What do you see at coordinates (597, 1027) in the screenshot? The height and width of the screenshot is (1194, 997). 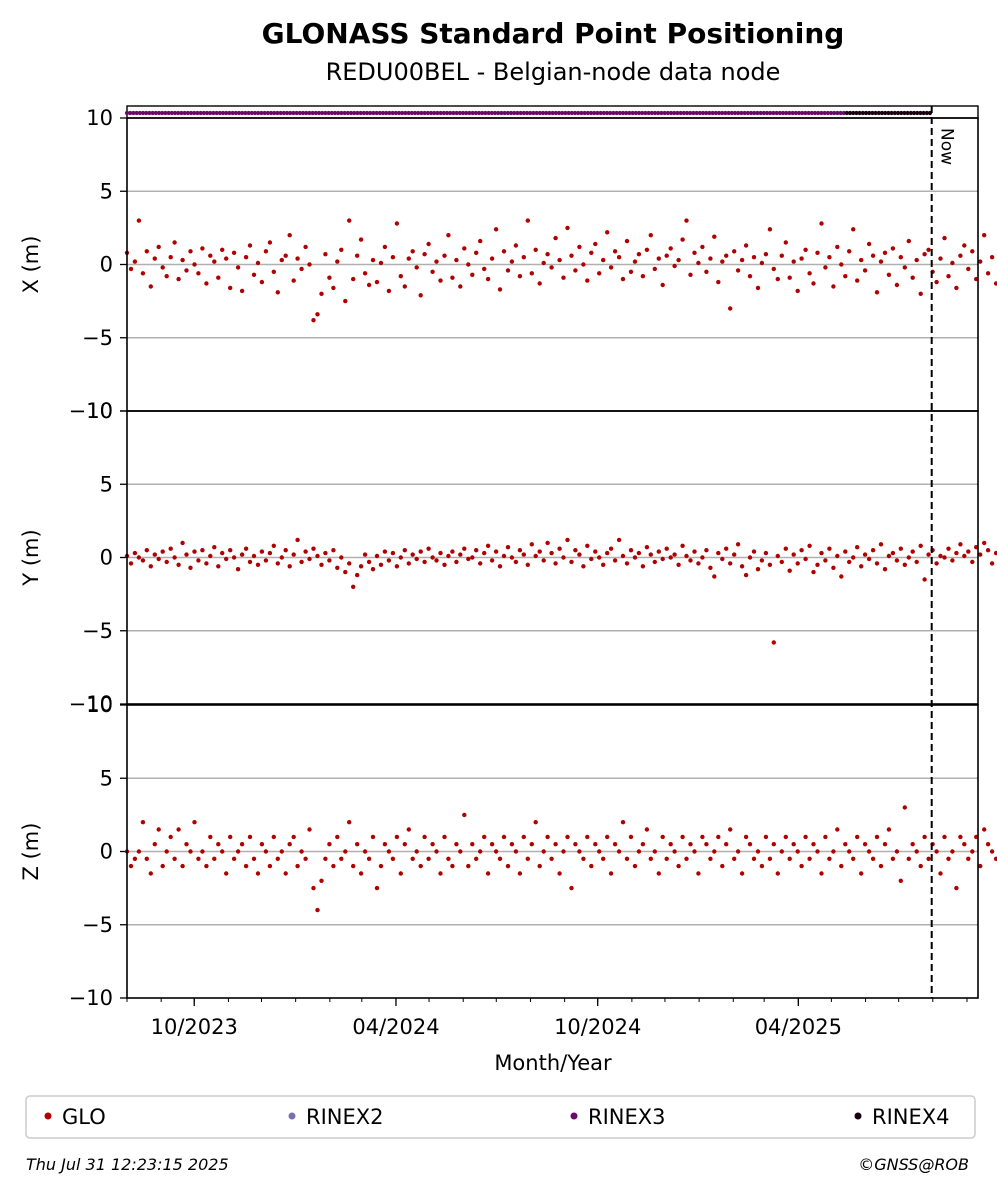 I see `x-tick-label: 10/2024` at bounding box center [597, 1027].